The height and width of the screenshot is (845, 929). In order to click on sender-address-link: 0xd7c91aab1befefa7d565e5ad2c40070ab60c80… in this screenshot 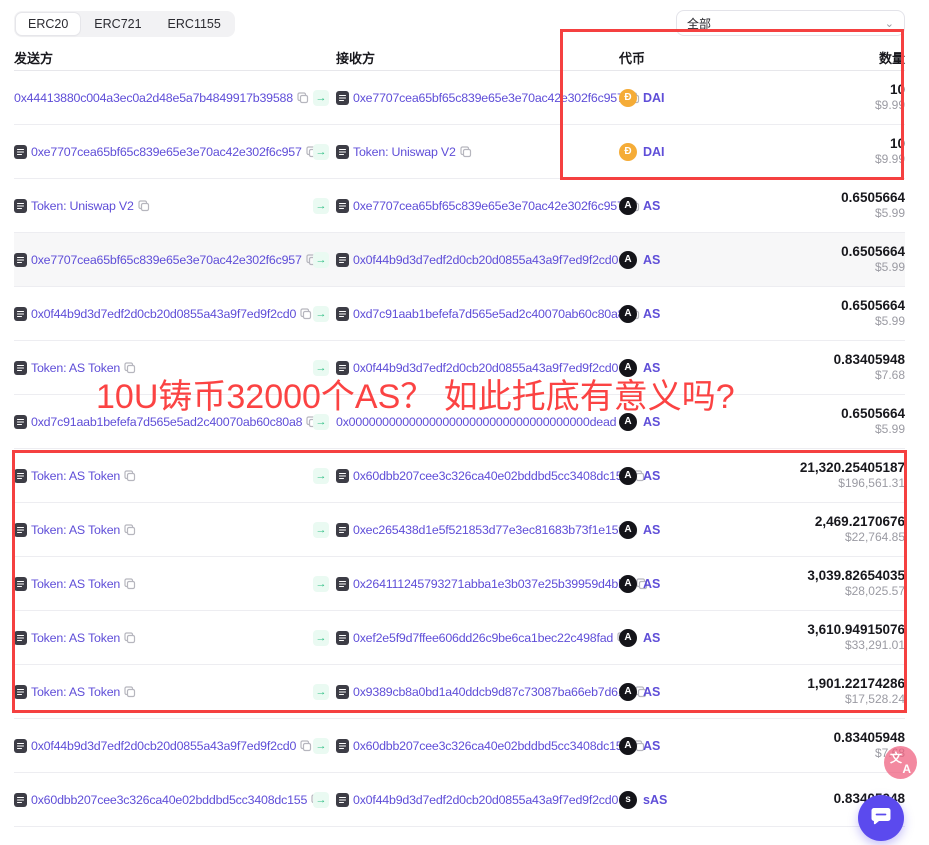, I will do `click(167, 421)`.